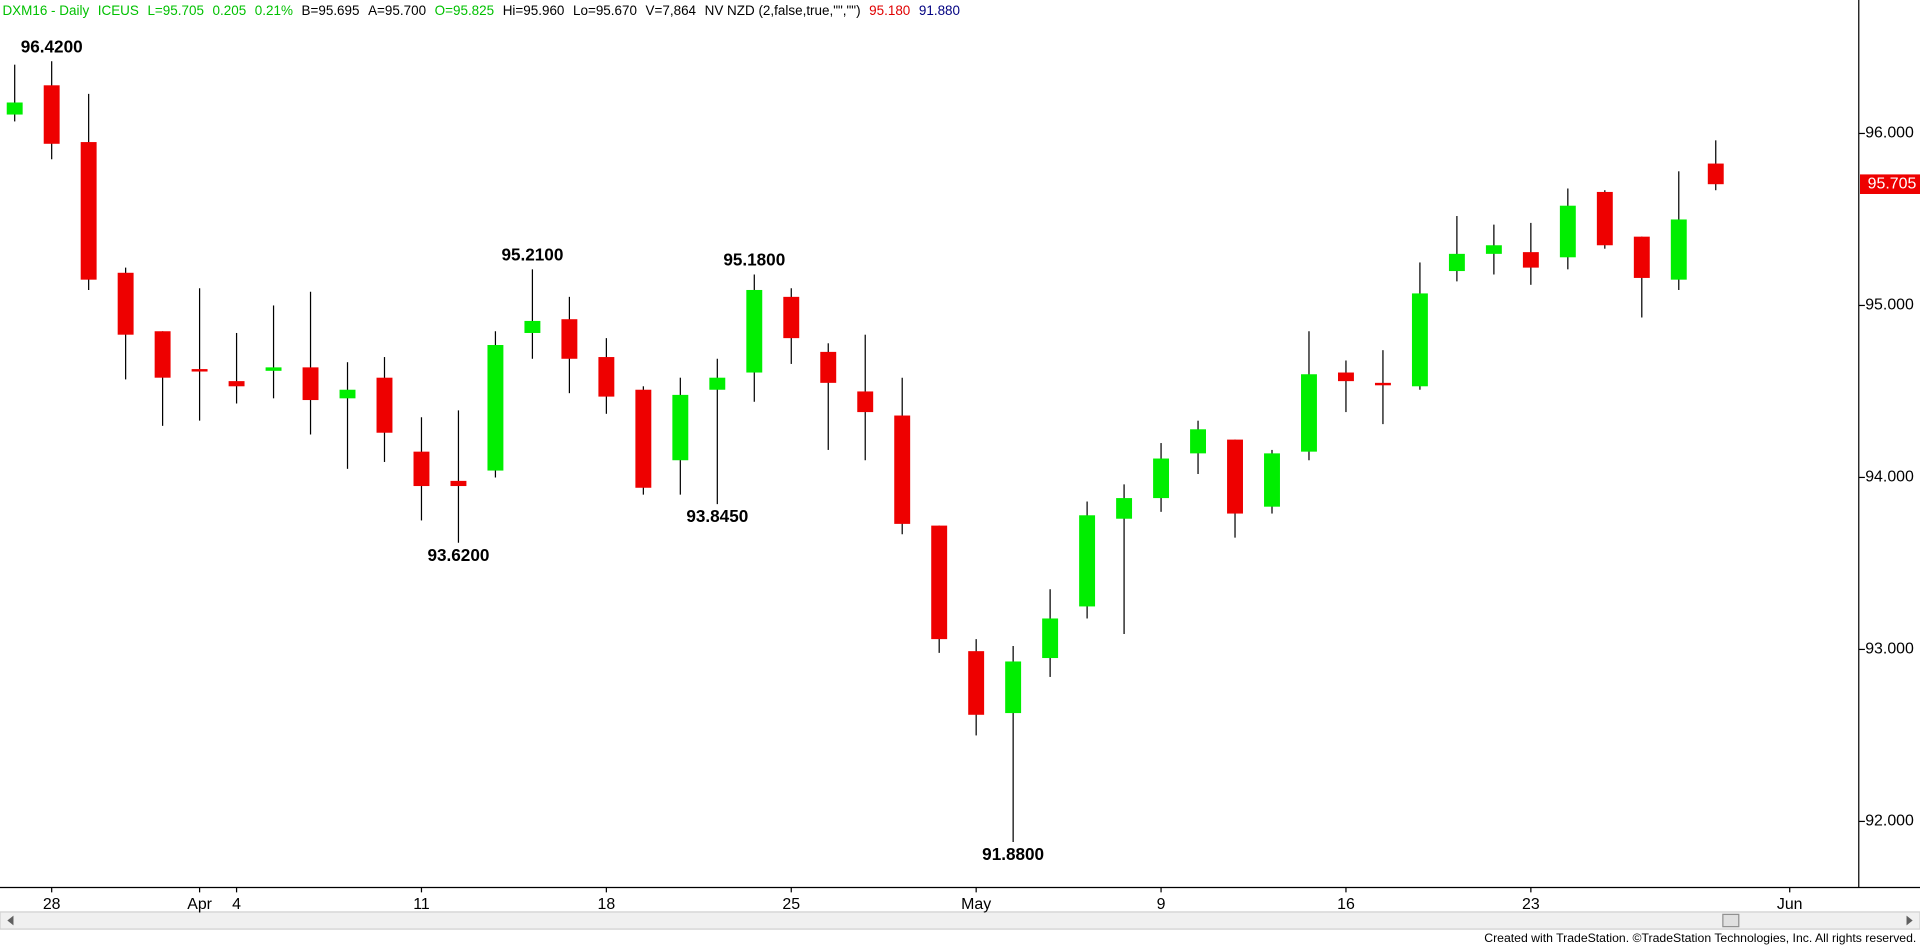  What do you see at coordinates (607, 904) in the screenshot?
I see `x-tick-label: 18` at bounding box center [607, 904].